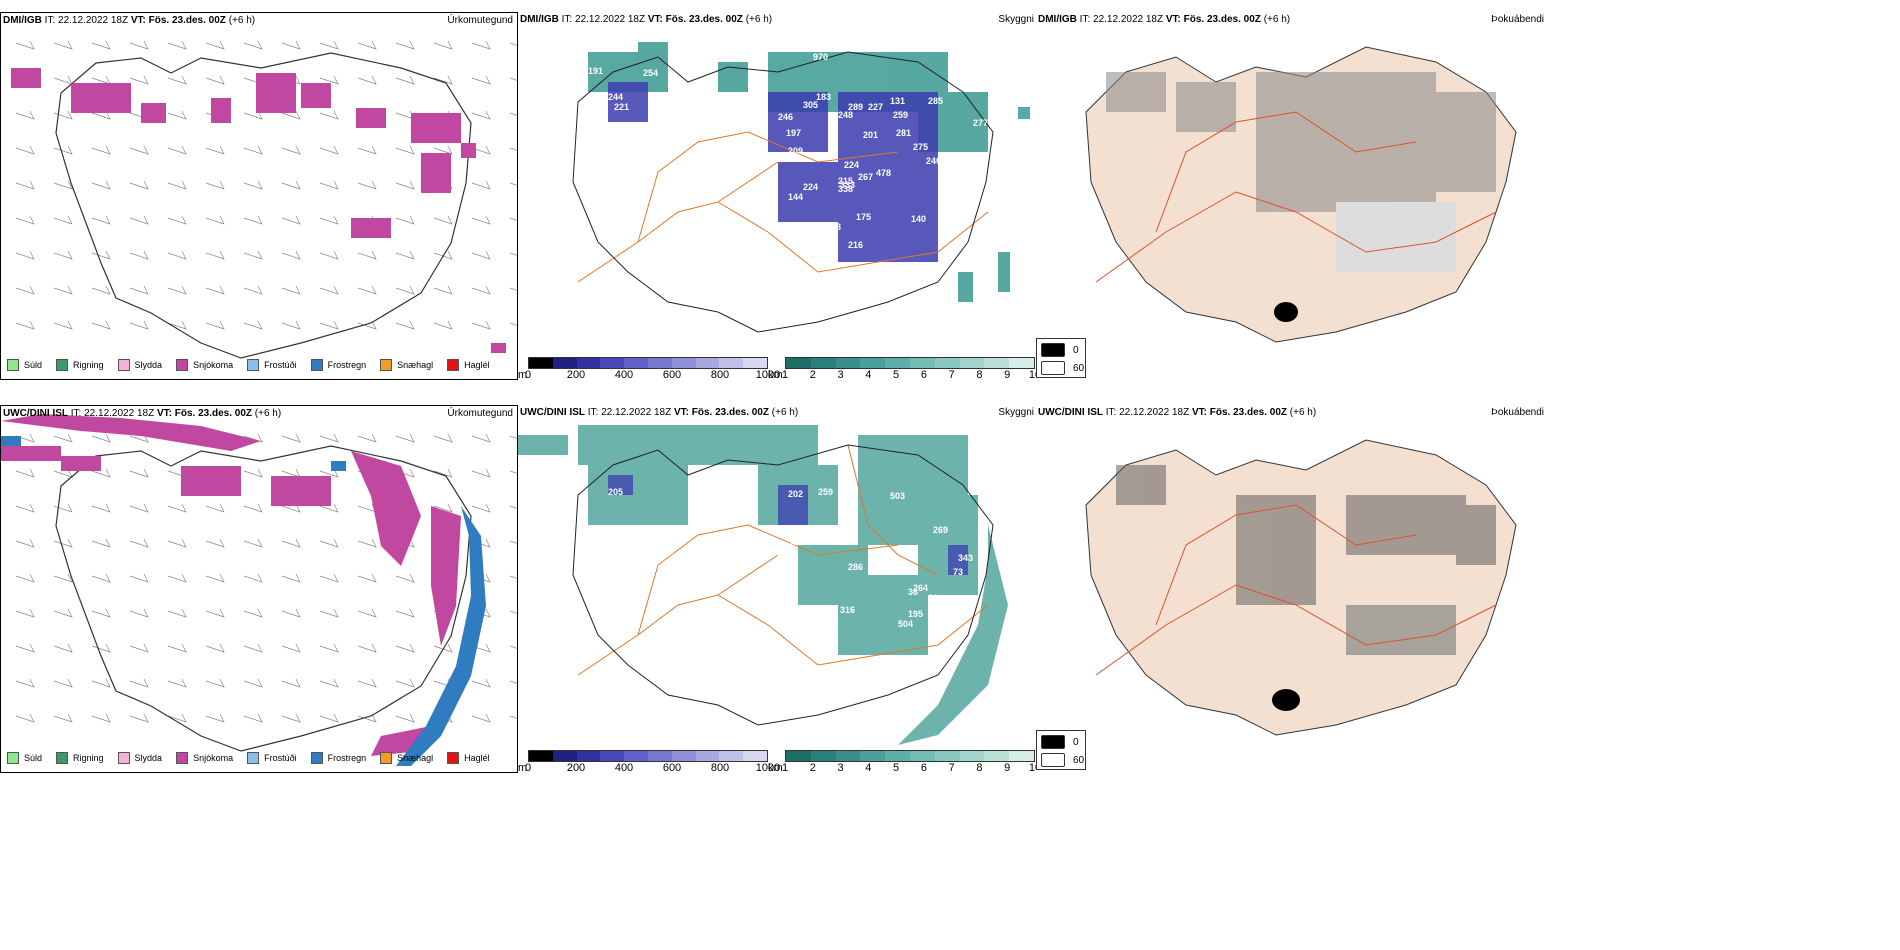  What do you see at coordinates (933, 598) in the screenshot?
I see `cloud-value-label: 68` at bounding box center [933, 598].